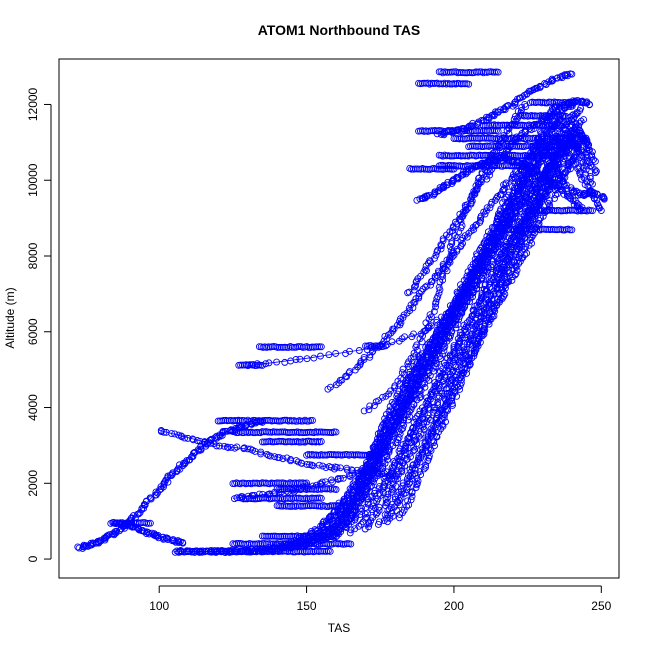  Describe the element at coordinates (171, 484) in the screenshot. I see `profile-trace` at that location.